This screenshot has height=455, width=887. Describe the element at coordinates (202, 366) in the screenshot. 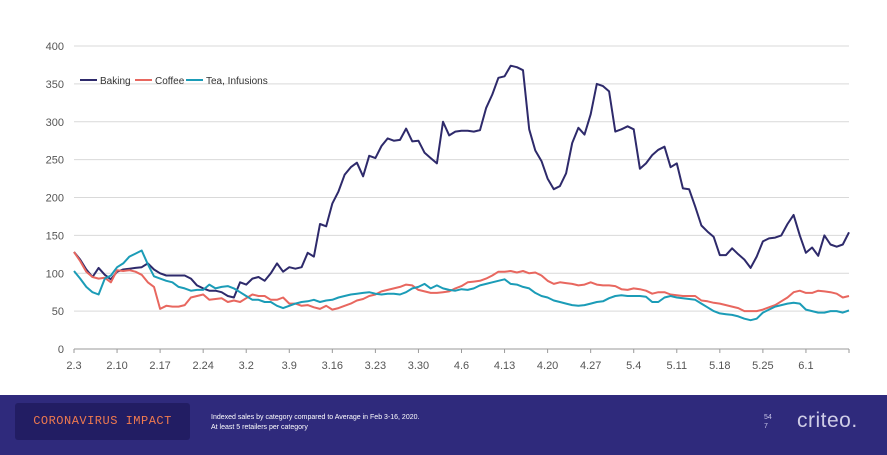

I see `x-tick-label: 2.24` at that location.